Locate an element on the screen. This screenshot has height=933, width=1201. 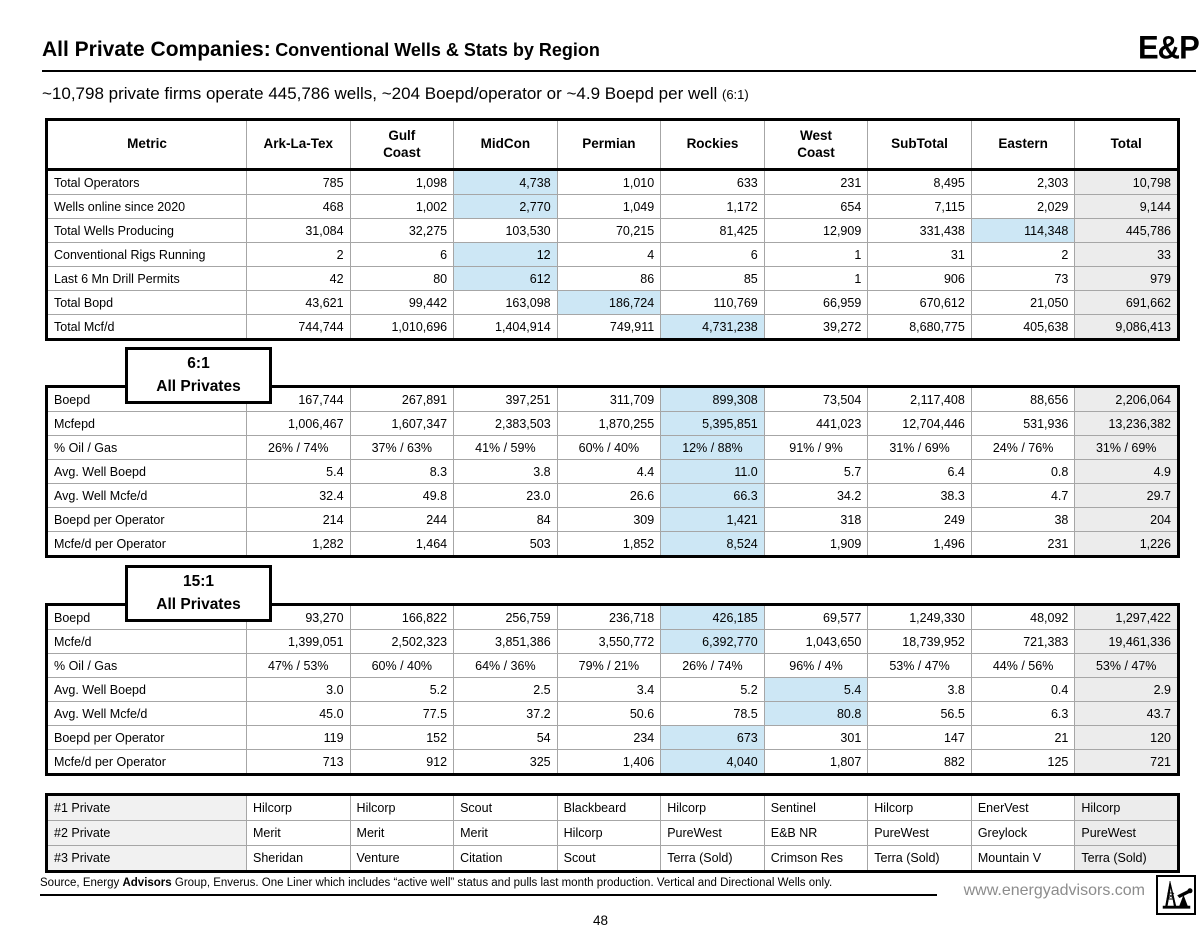
row-label: Total Wells Producing is located at coordinates (146, 230).